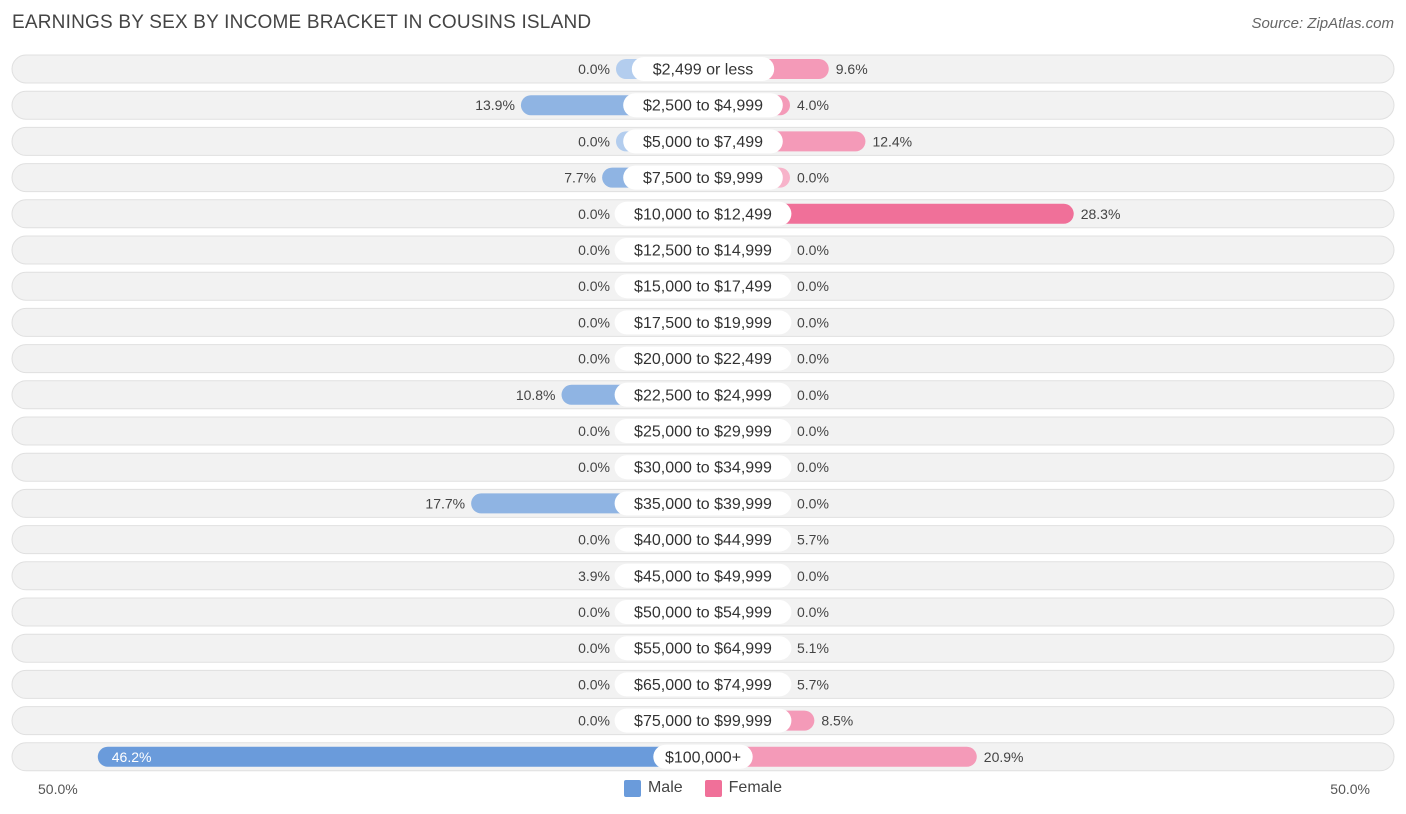 This screenshot has height=814, width=1406. I want to click on category-label: $40,000 to $44,999, so click(703, 540).